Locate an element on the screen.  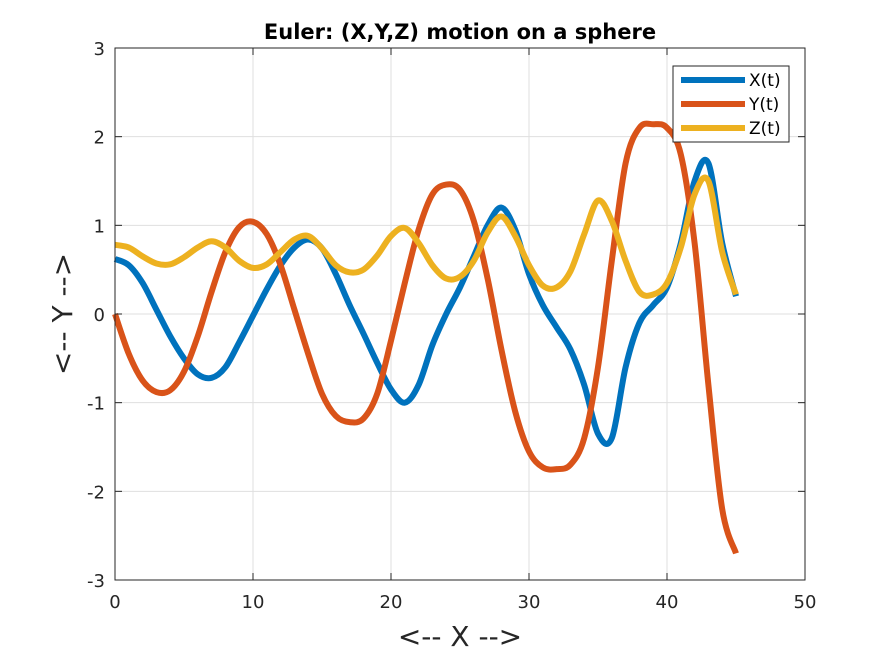
legend: X(t) Y(t) Z(t) is located at coordinates (731, 104).